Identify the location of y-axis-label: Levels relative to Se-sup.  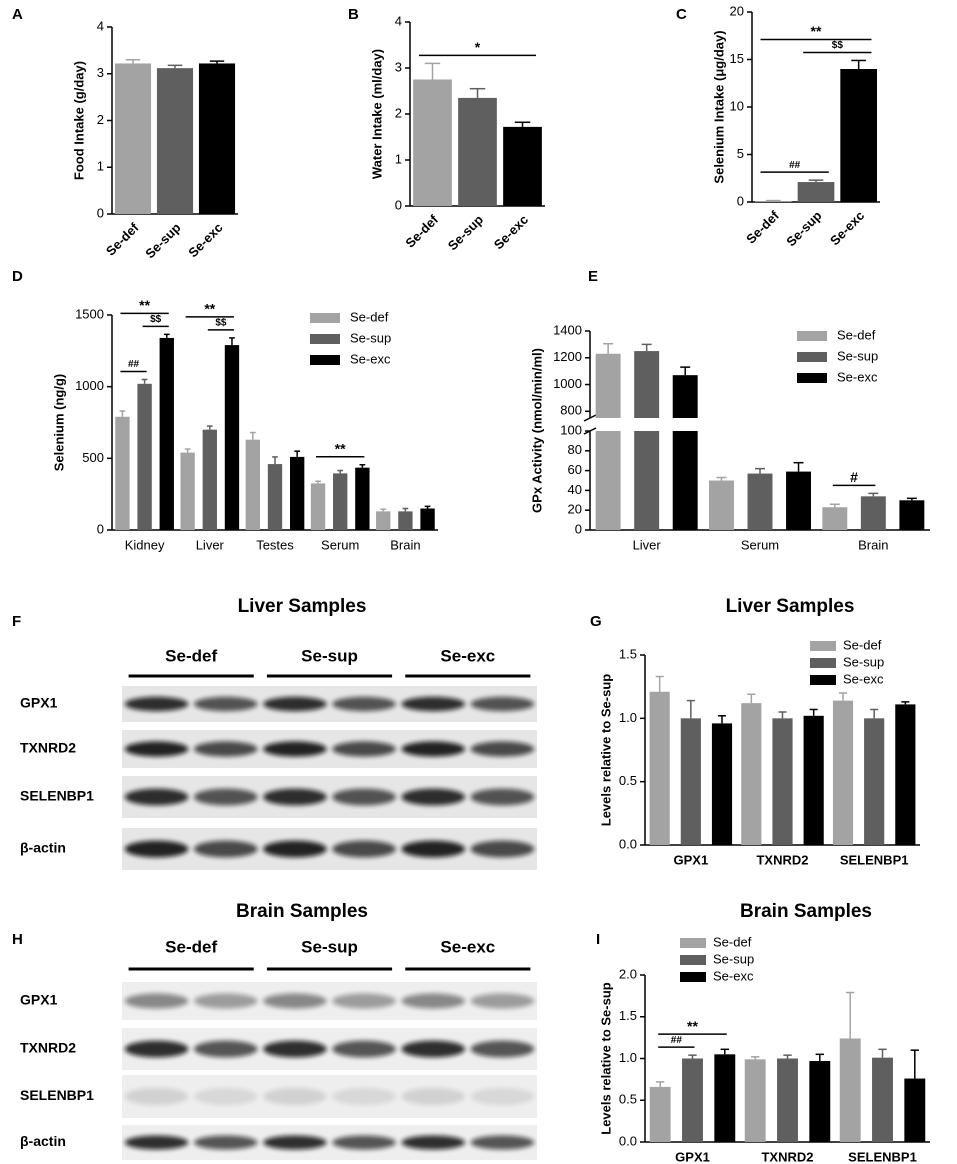
(605, 1058).